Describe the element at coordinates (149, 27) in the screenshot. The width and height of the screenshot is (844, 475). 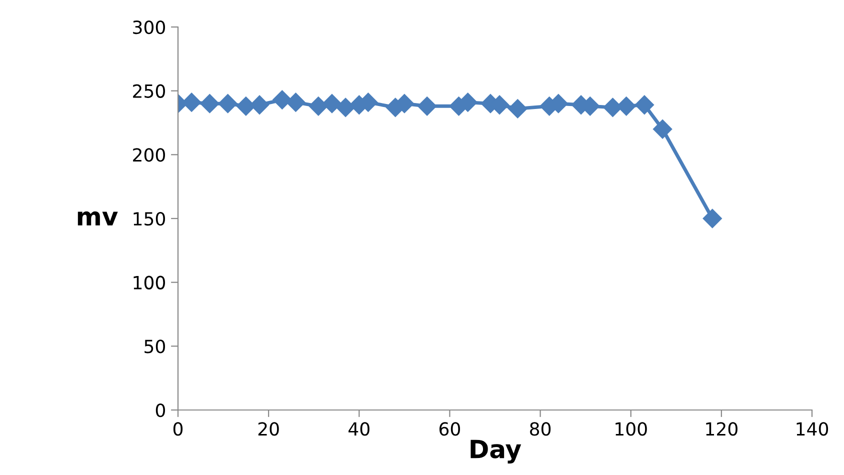
I see `y-tick-label: 300` at that location.